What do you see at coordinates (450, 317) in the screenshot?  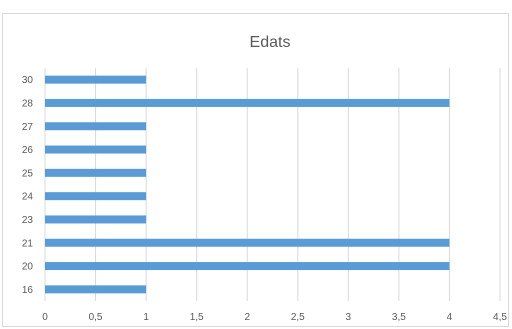 I see `x-tick-label: 4` at bounding box center [450, 317].